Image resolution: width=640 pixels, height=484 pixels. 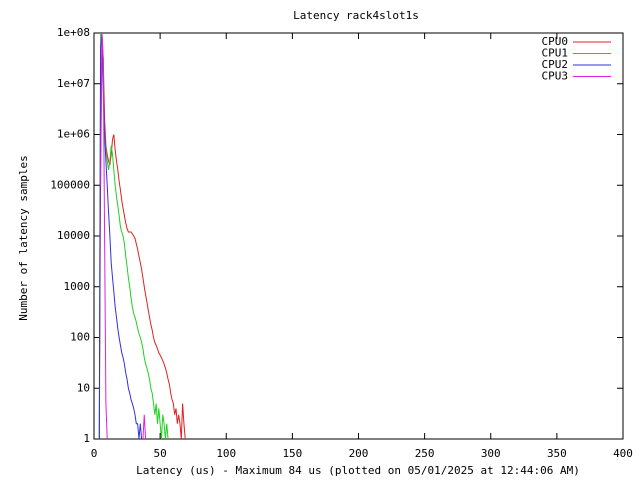 I want to click on x-tick-label: 100, so click(x=226, y=453).